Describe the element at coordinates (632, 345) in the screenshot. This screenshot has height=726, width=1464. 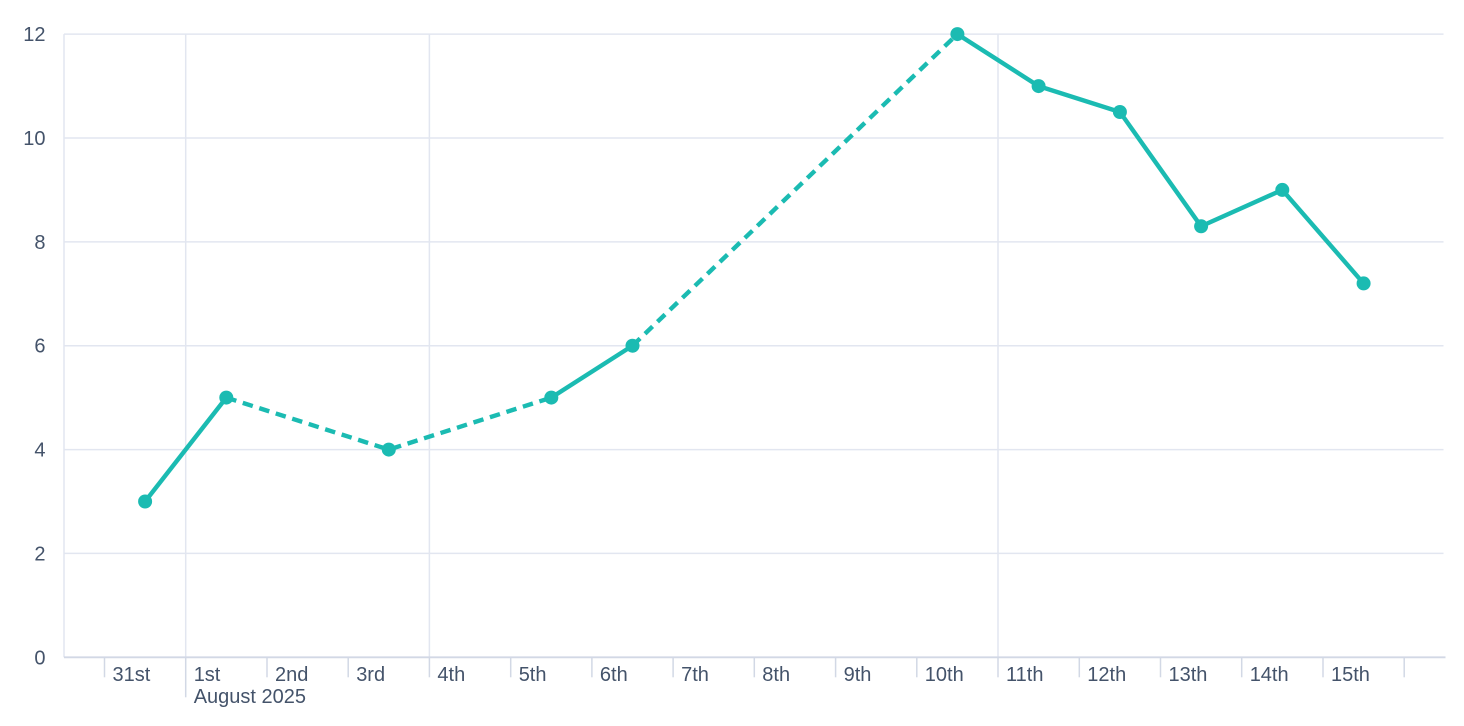
I see `data-point-6th` at that location.